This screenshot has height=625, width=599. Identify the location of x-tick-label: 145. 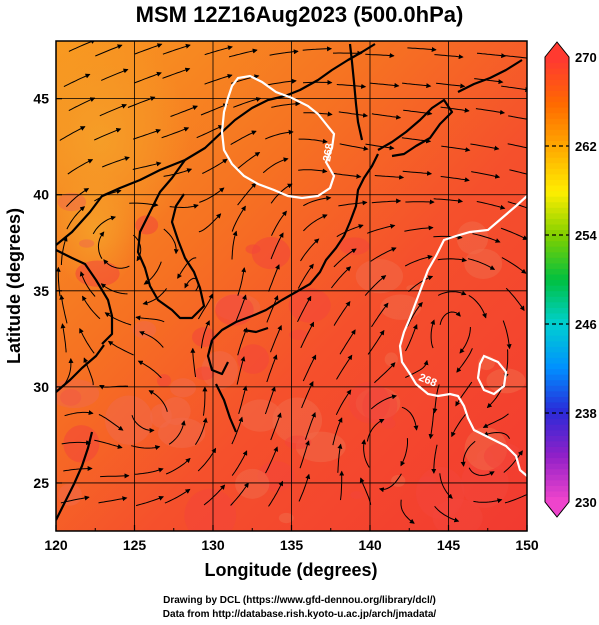
(449, 545).